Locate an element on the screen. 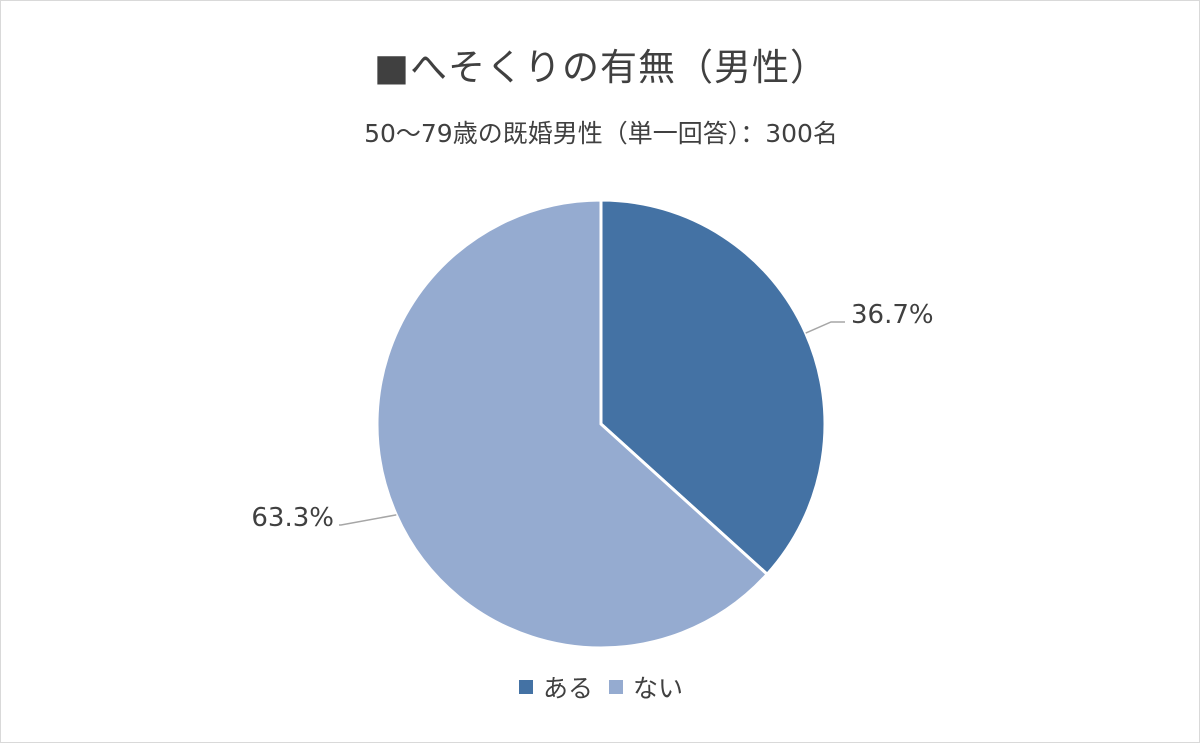  legend-item-nai: ない is located at coordinates (646, 687).